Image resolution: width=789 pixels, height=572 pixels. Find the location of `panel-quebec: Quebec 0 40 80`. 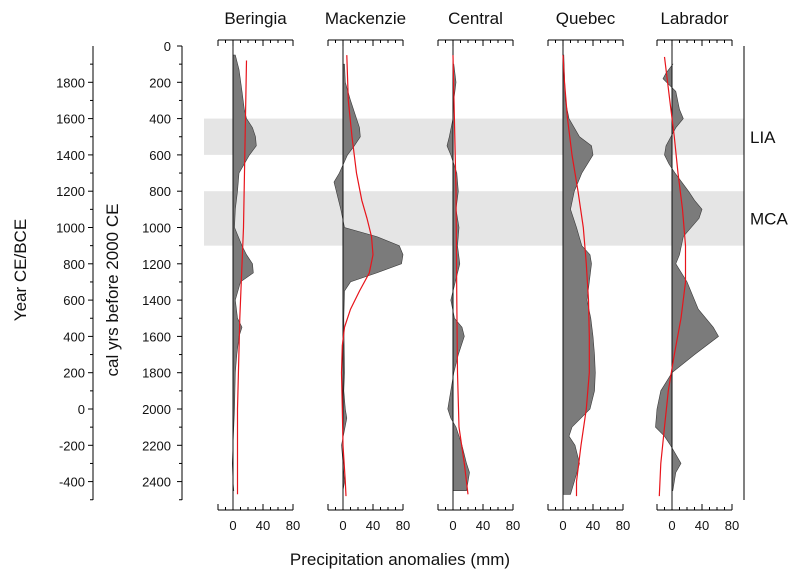

panel-quebec: Quebec 0 40 80 is located at coordinates (588, 271).